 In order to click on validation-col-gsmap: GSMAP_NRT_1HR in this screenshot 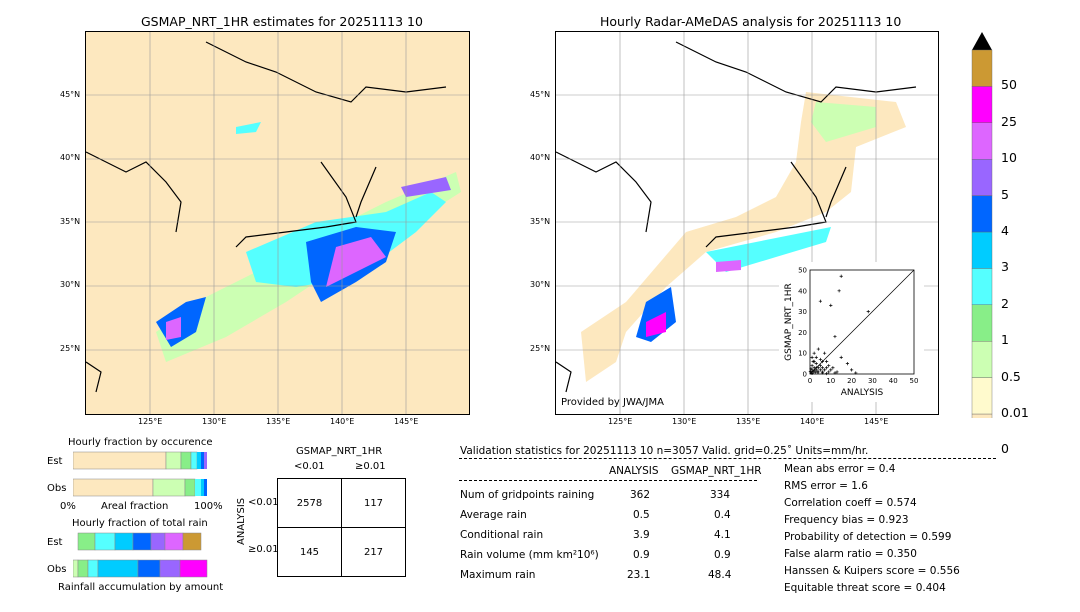, I will do `click(716, 471)`.